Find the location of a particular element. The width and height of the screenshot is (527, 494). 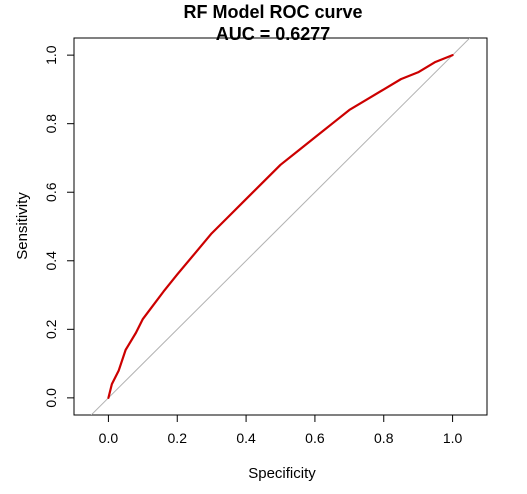

y-tick-label: 1.0 is located at coordinates (51, 55).